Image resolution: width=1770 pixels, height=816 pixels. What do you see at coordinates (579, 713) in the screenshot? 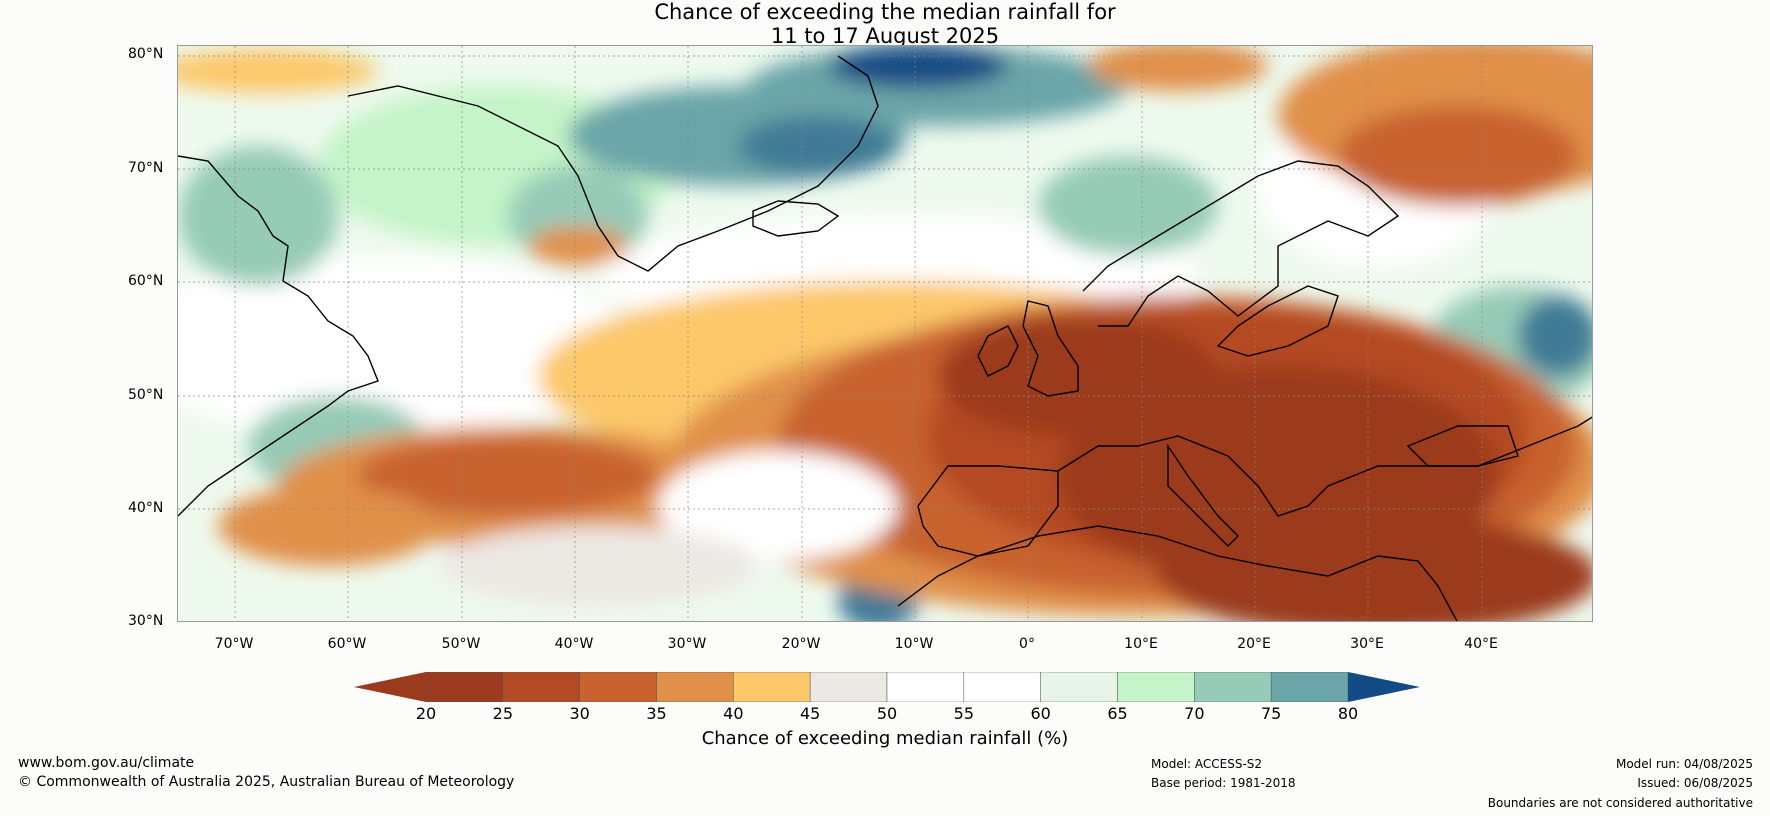
I see `colorbar-tick-label: 30` at bounding box center [579, 713].